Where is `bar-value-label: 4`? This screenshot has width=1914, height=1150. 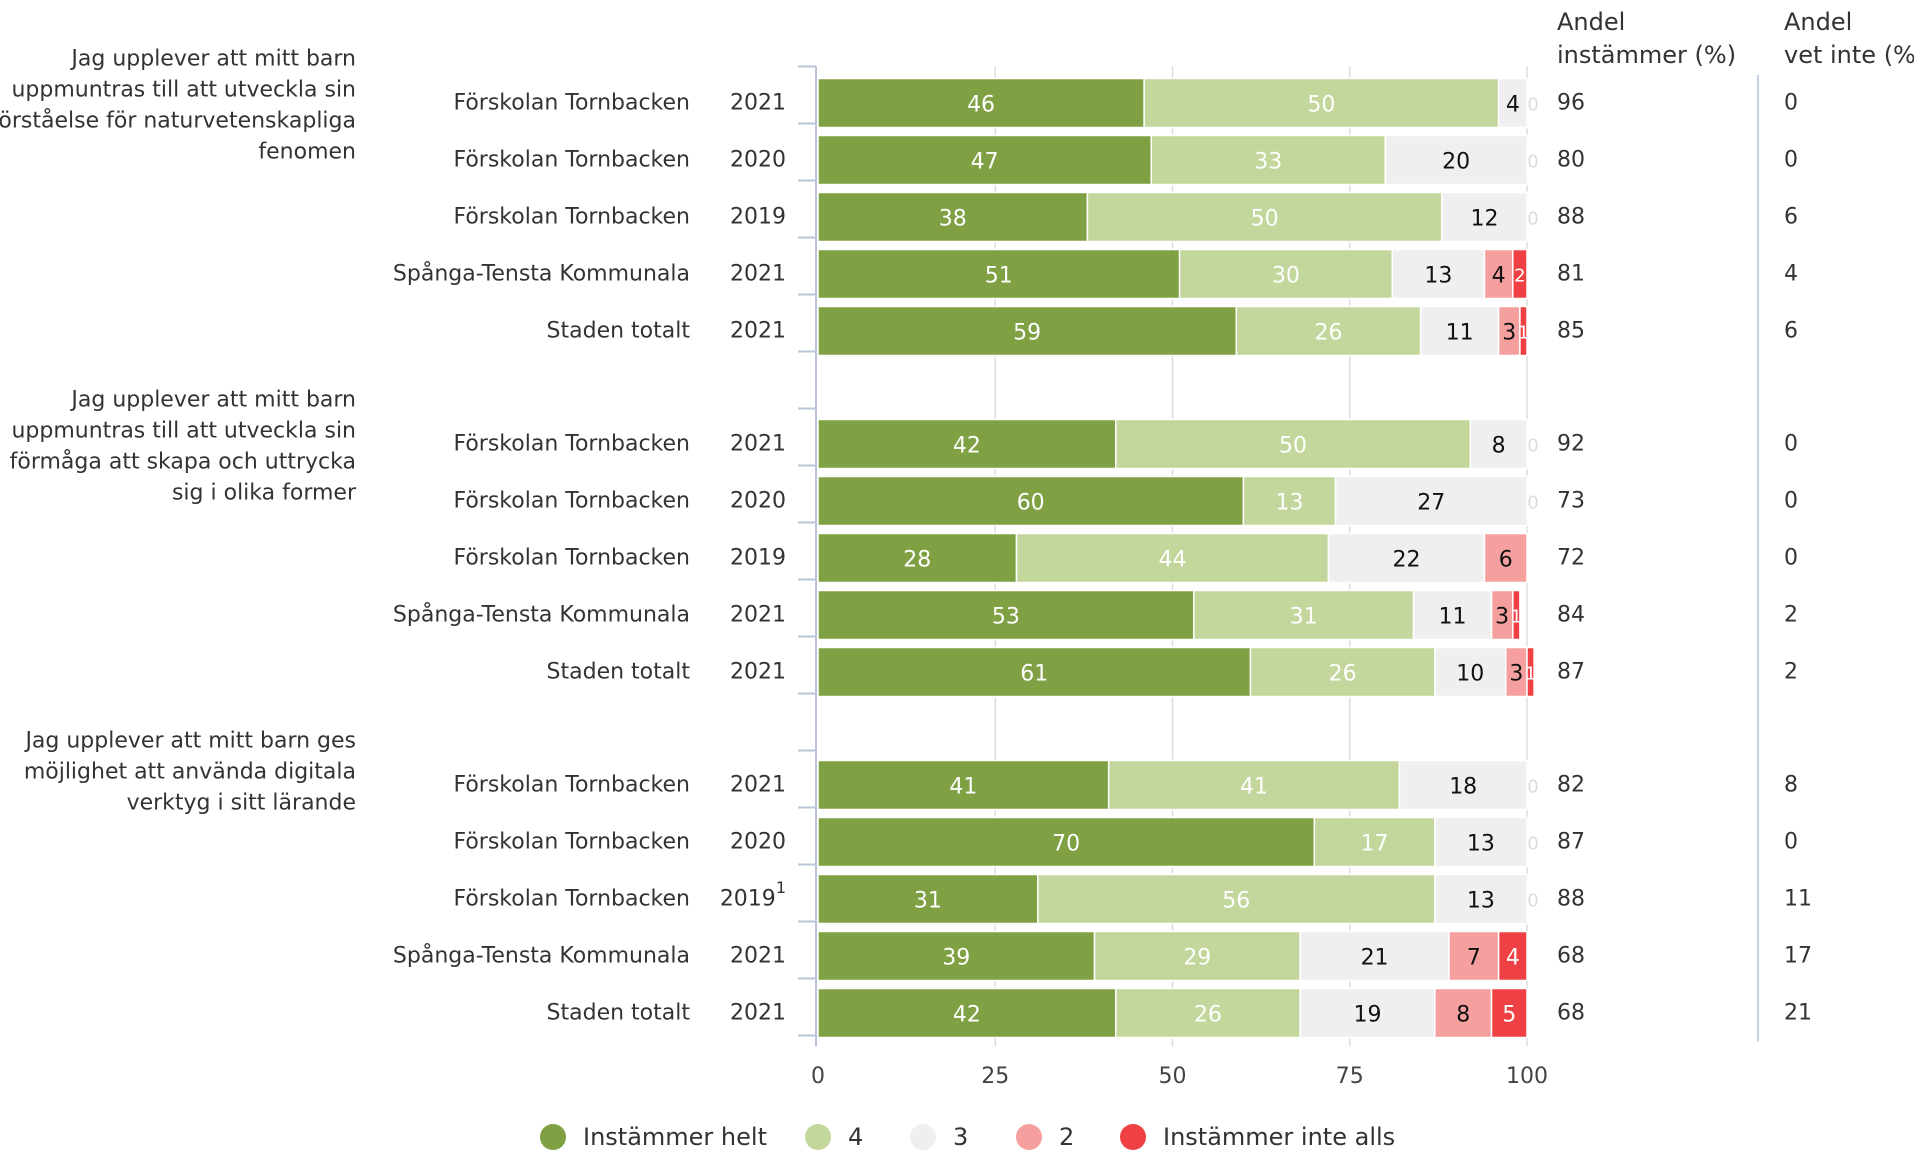 bar-value-label: 4 is located at coordinates (1513, 105).